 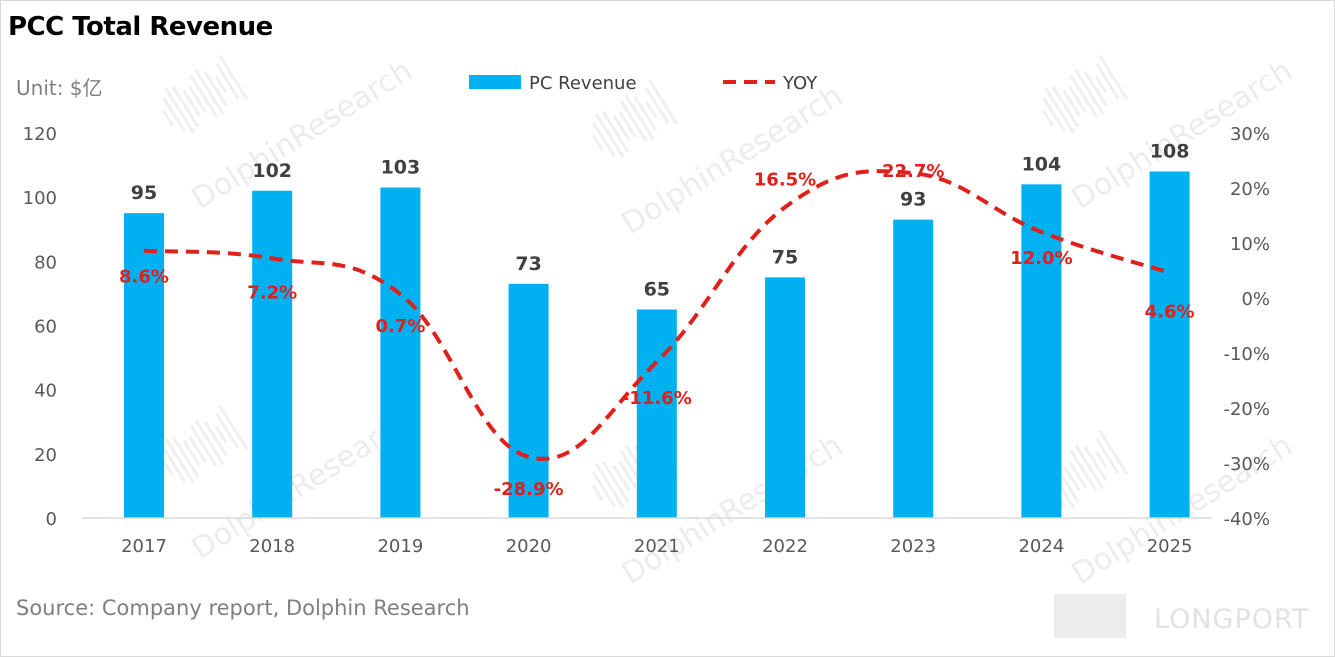 What do you see at coordinates (528, 400) in the screenshot?
I see `bar-2020` at bounding box center [528, 400].